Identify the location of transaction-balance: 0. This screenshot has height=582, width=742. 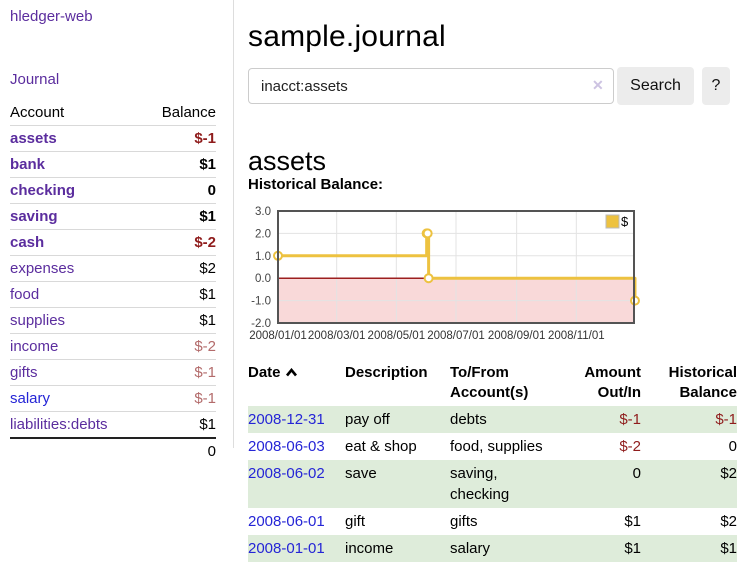
(732, 446).